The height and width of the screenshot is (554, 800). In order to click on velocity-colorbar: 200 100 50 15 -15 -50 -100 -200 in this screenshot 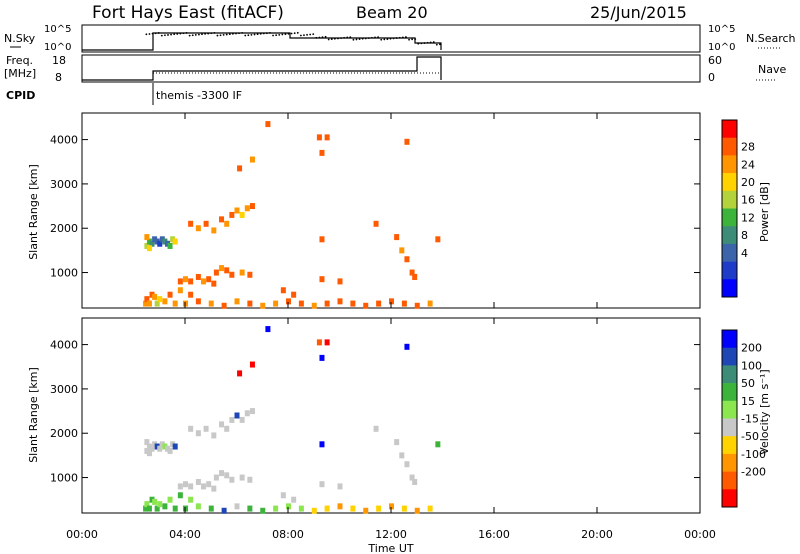, I will do `click(743, 418)`.